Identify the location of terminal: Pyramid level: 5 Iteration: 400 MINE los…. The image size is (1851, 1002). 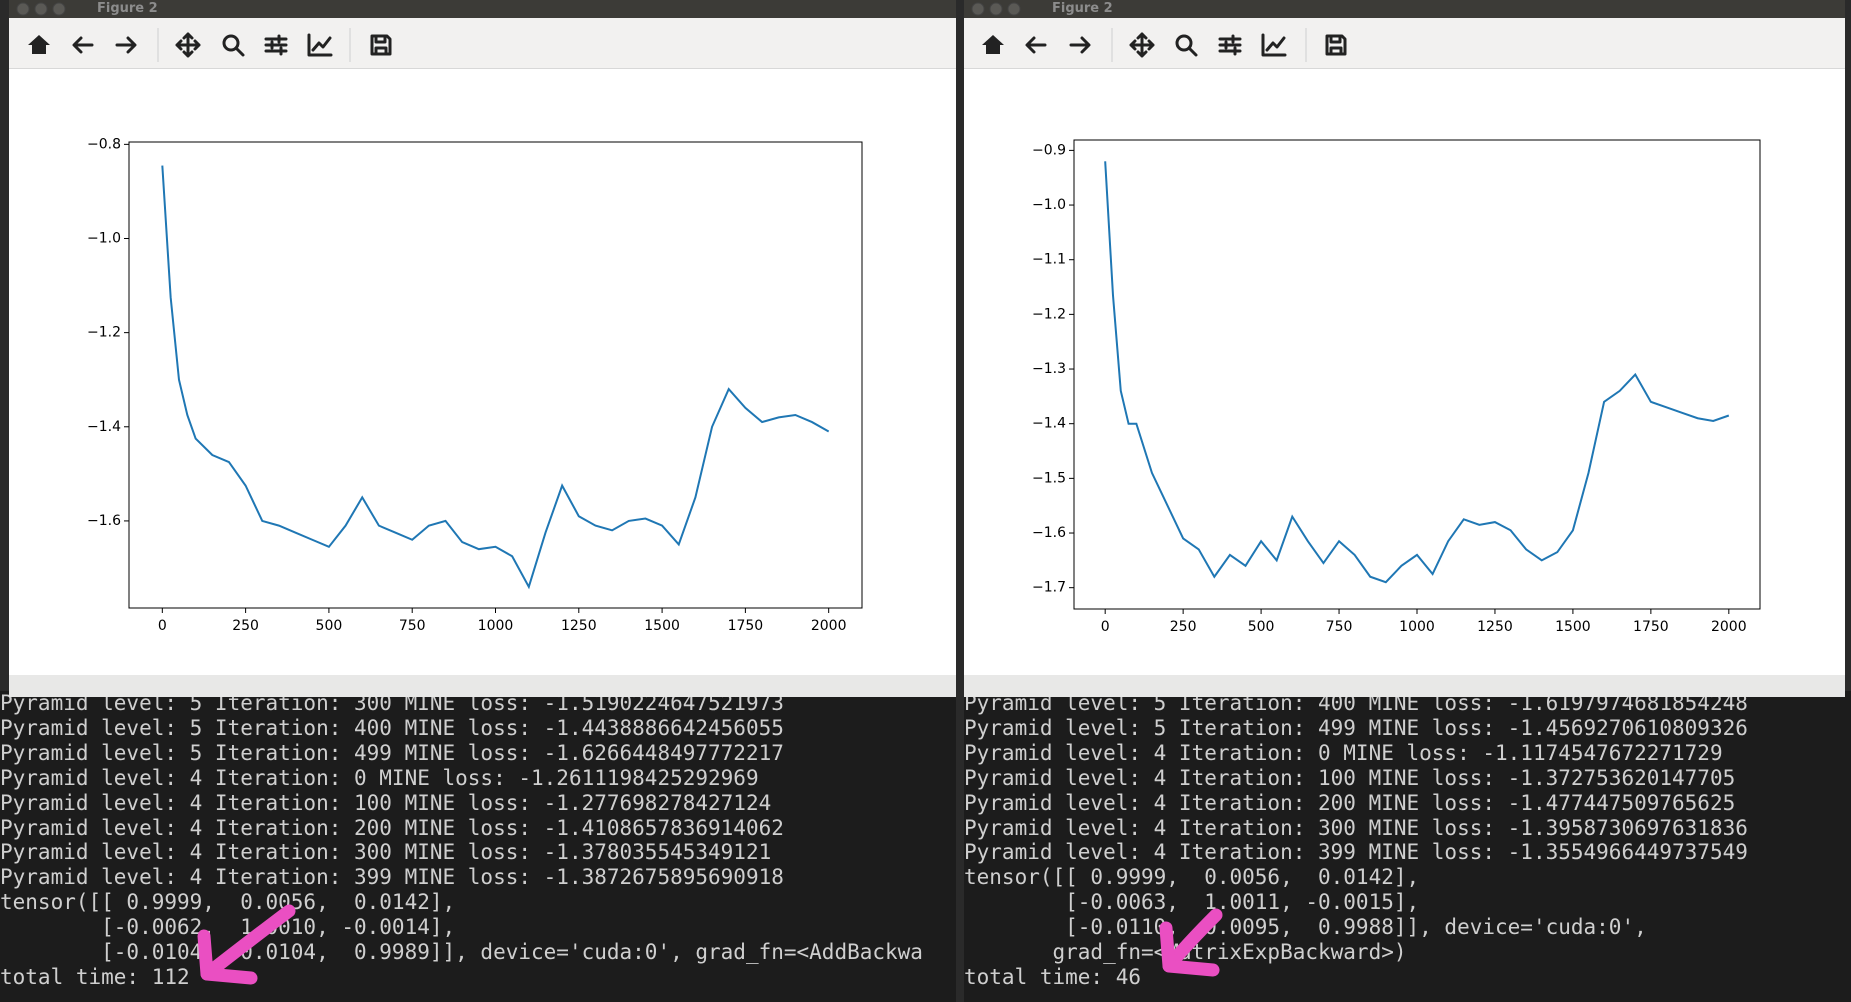
(1407, 846).